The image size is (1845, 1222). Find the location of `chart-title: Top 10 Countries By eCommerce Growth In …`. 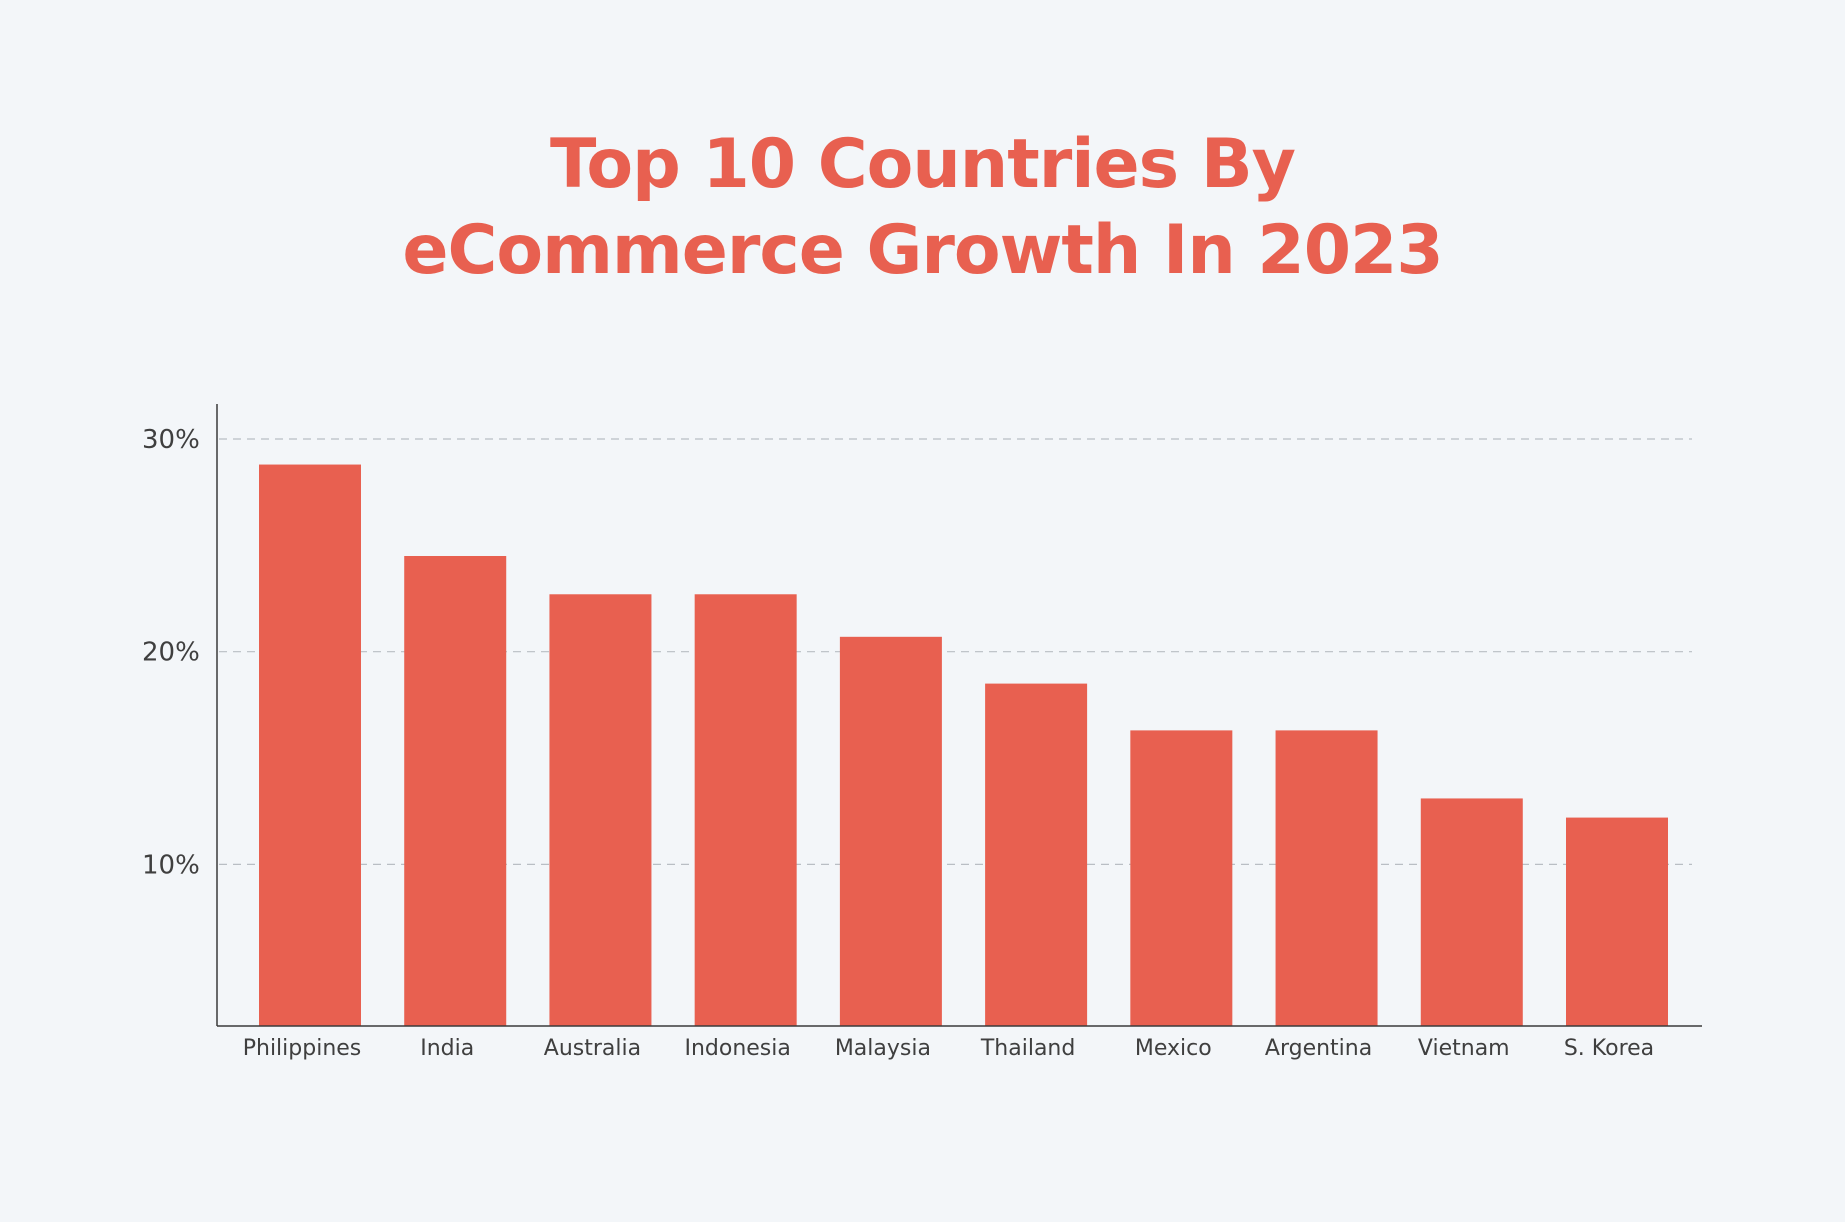

chart-title: Top 10 Countries By eCommerce Growth In … is located at coordinates (922, 208).